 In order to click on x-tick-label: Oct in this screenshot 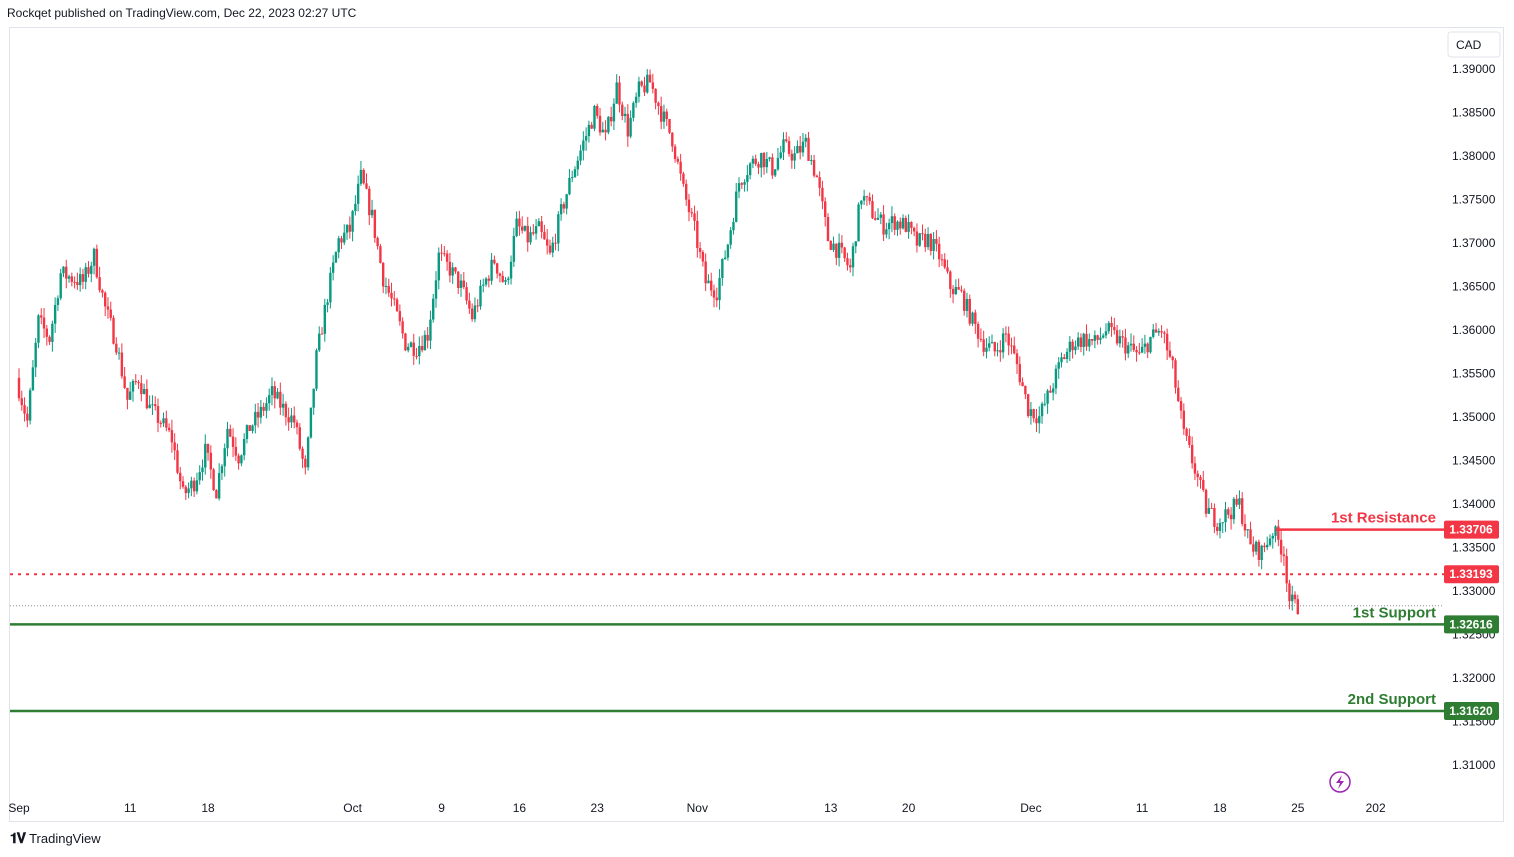, I will do `click(352, 808)`.